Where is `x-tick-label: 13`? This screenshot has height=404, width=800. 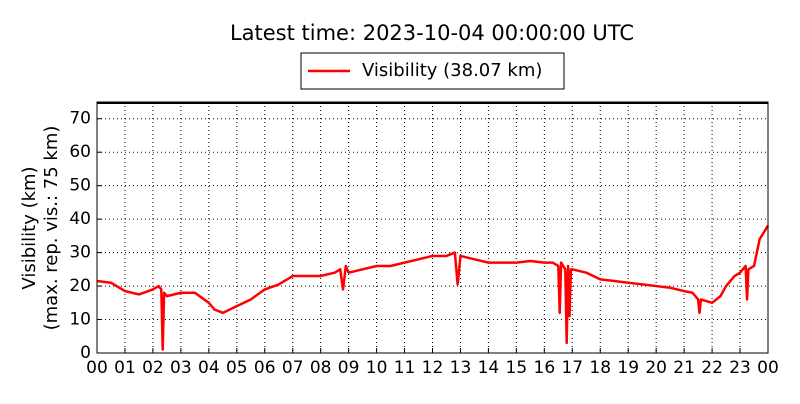 x-tick-label: 13 is located at coordinates (461, 368).